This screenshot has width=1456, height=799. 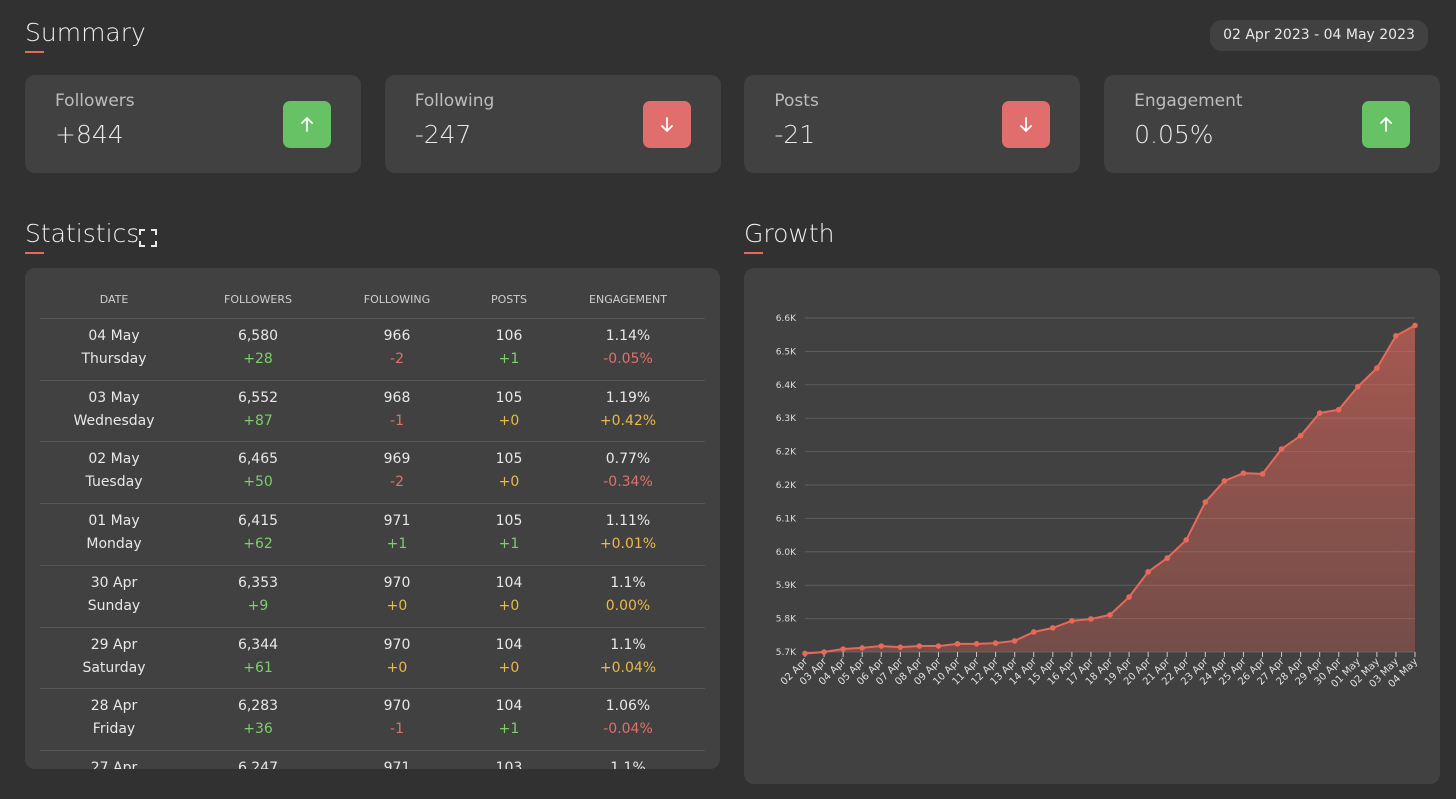 What do you see at coordinates (509, 764) in the screenshot?
I see `cell-main: 103` at bounding box center [509, 764].